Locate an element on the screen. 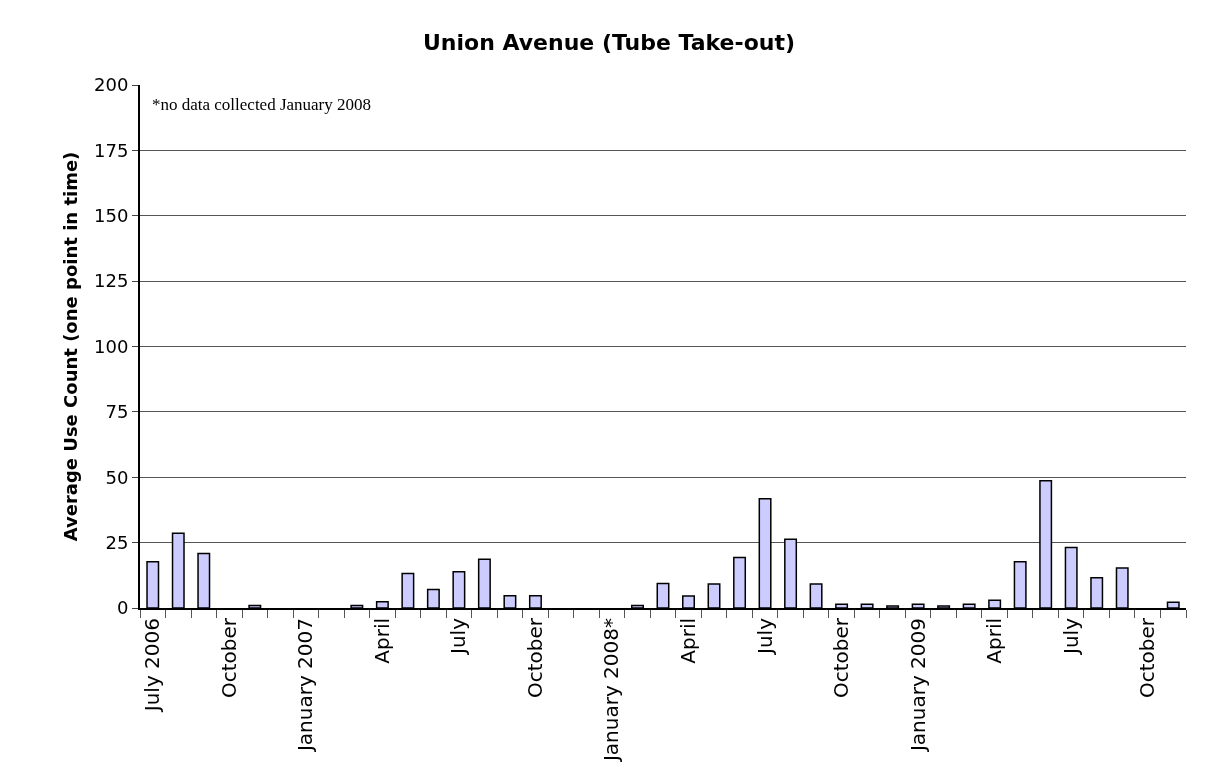 This screenshot has width=1218, height=775. y-tick-label: 100 is located at coordinates (111, 346).